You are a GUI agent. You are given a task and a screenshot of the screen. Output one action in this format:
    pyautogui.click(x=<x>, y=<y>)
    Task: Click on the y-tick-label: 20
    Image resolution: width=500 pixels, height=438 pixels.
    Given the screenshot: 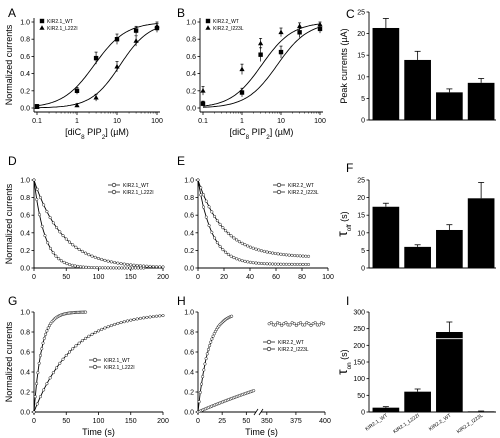 What is the action you would take?
    pyautogui.click(x=361, y=34)
    